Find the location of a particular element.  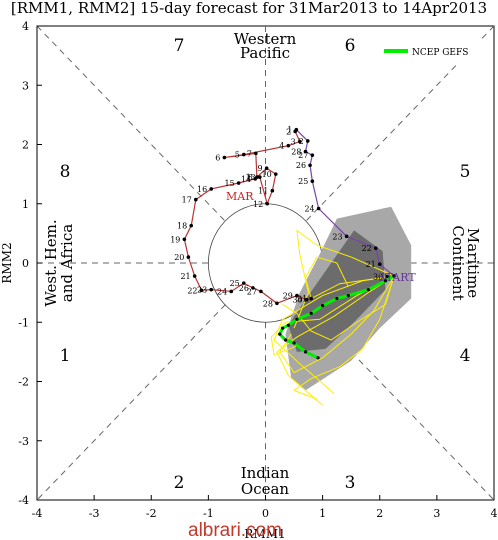

observed-day-label: 23 is located at coordinates (202, 290).